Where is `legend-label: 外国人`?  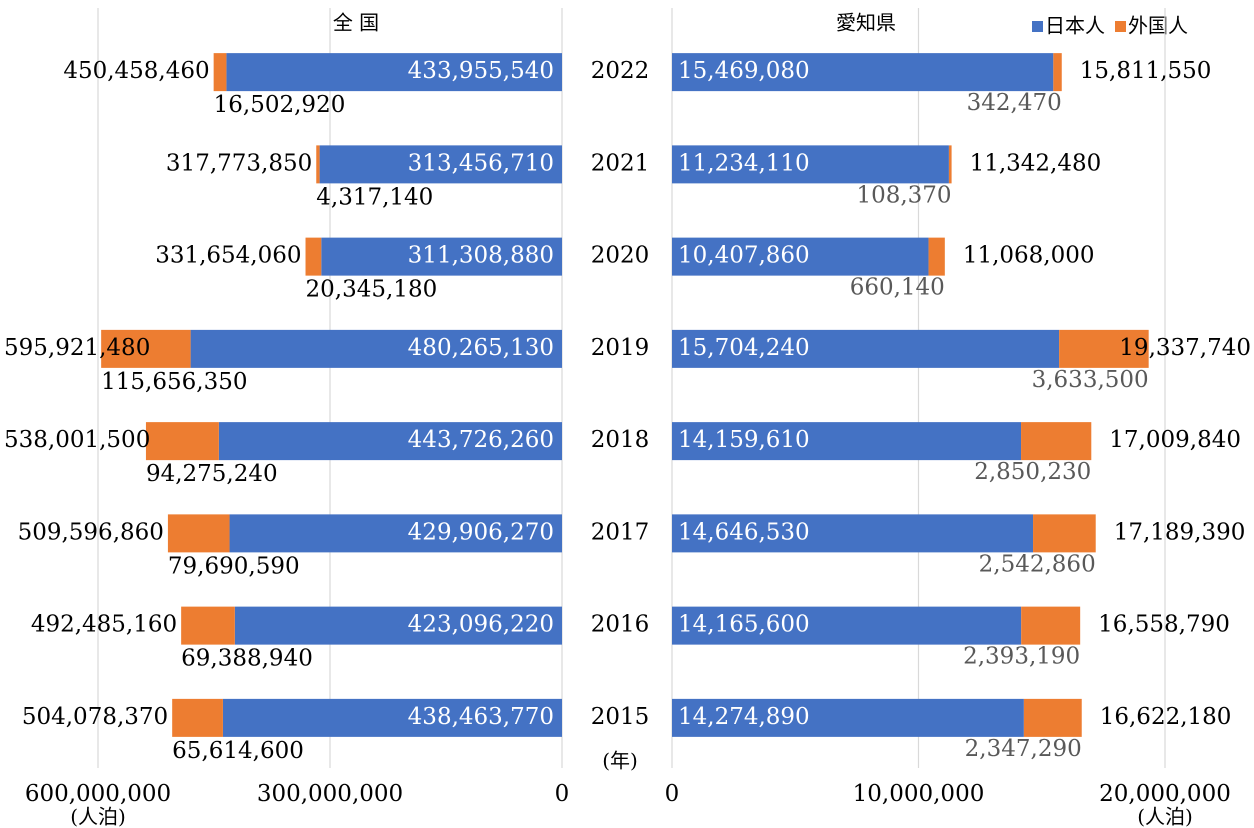
legend-label: 外国人 is located at coordinates (1158, 26).